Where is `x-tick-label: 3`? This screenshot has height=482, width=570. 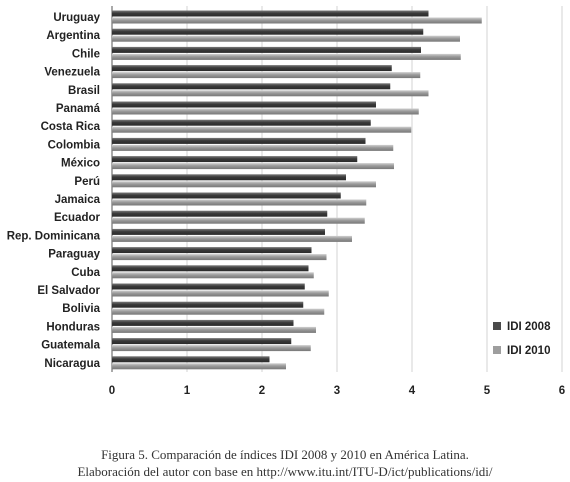 x-tick-label: 3 is located at coordinates (337, 391).